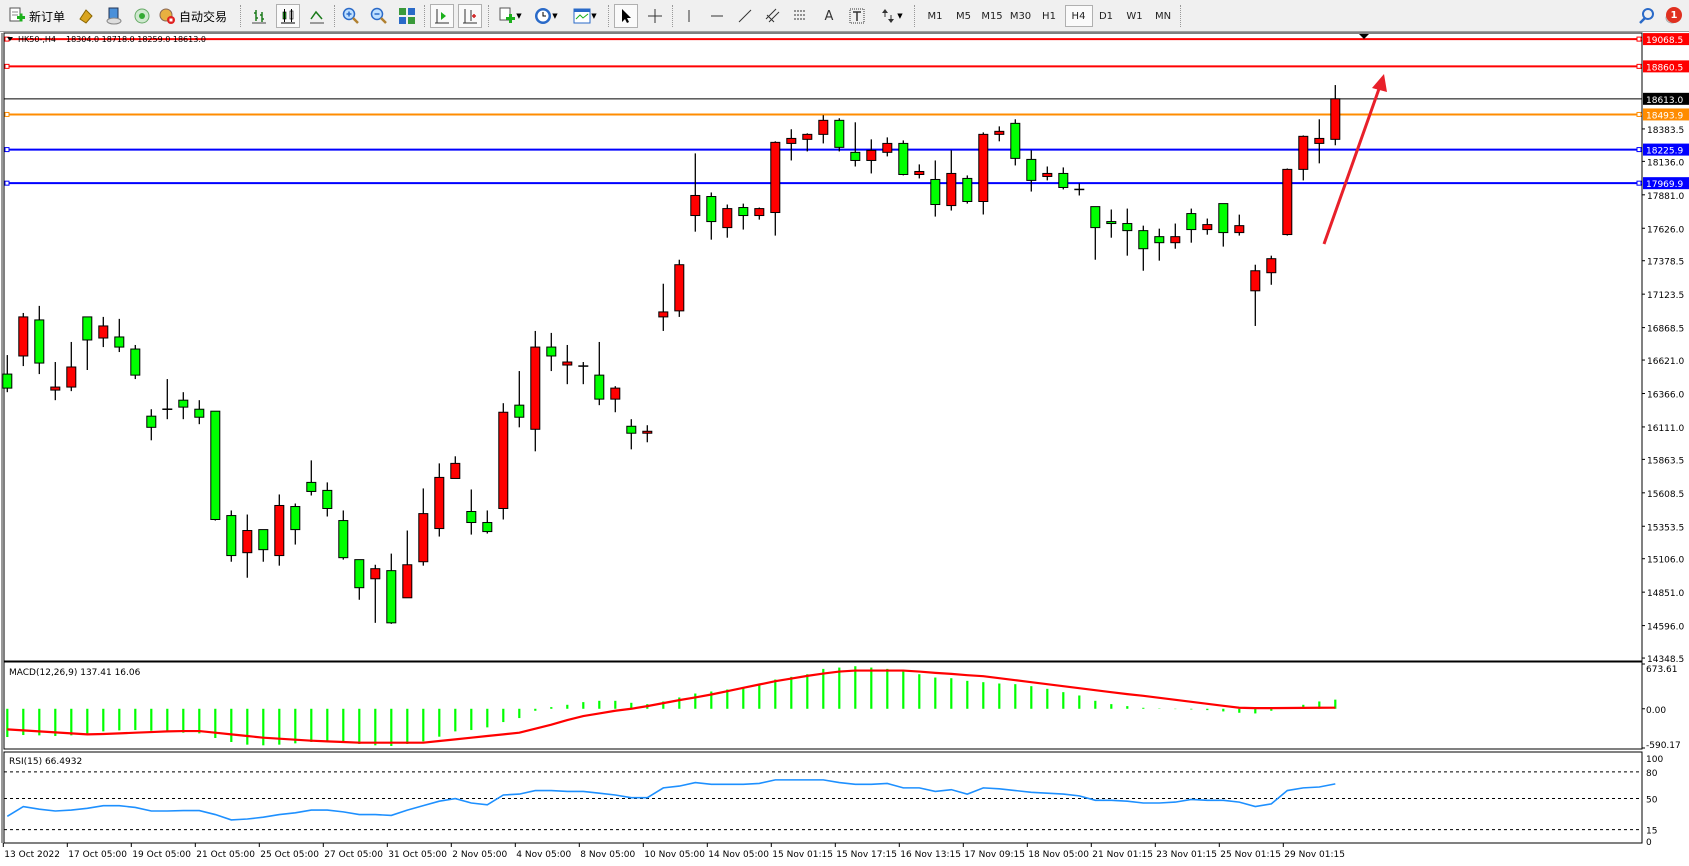  What do you see at coordinates (594, 16) in the screenshot?
I see `chevron-down-icon: ▼` at bounding box center [594, 16].